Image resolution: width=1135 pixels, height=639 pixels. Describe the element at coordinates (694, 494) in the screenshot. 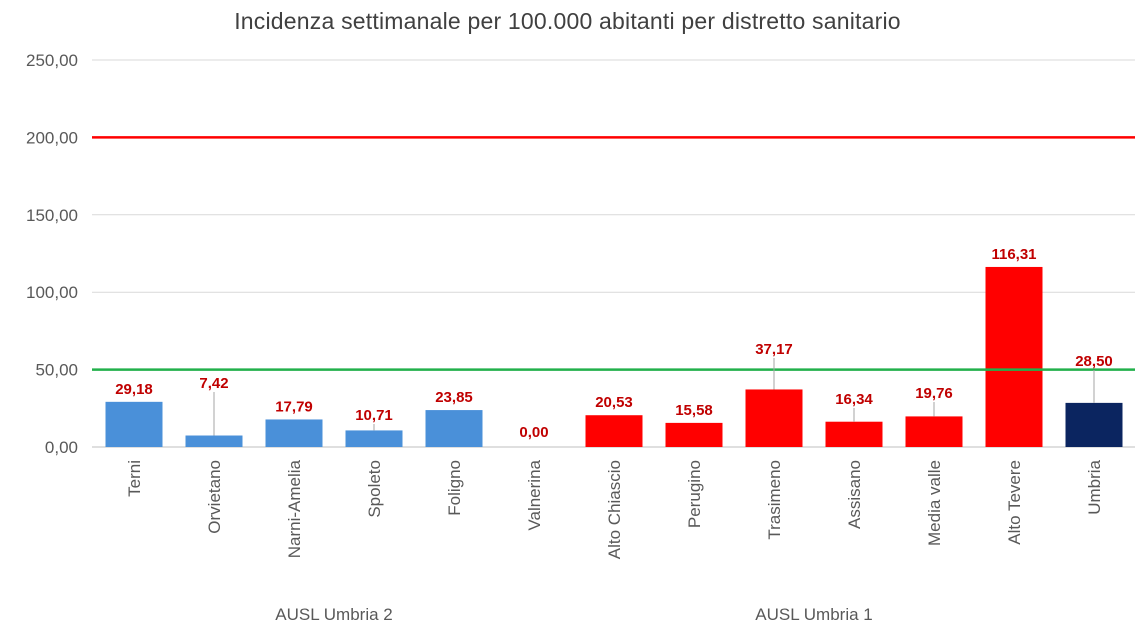

I see `x-tick-label: Perugino` at that location.